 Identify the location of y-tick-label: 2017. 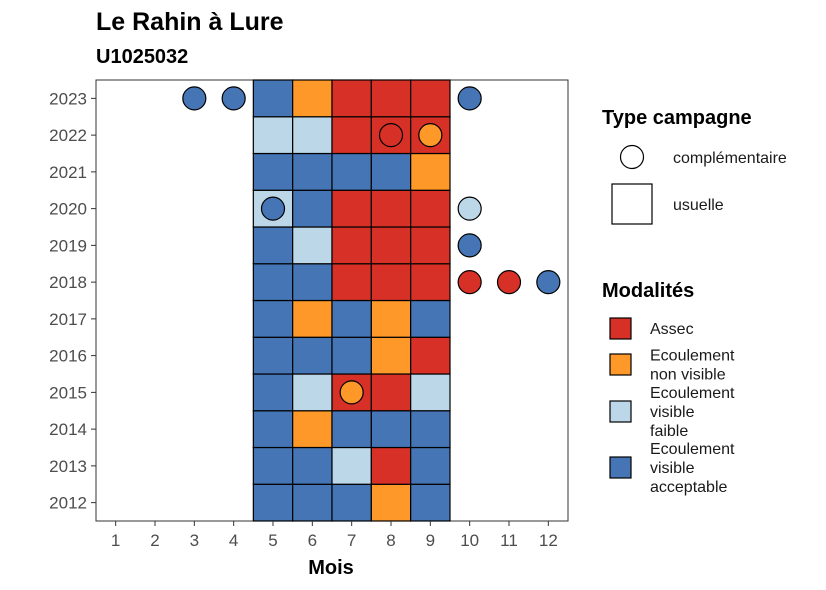
(68, 319).